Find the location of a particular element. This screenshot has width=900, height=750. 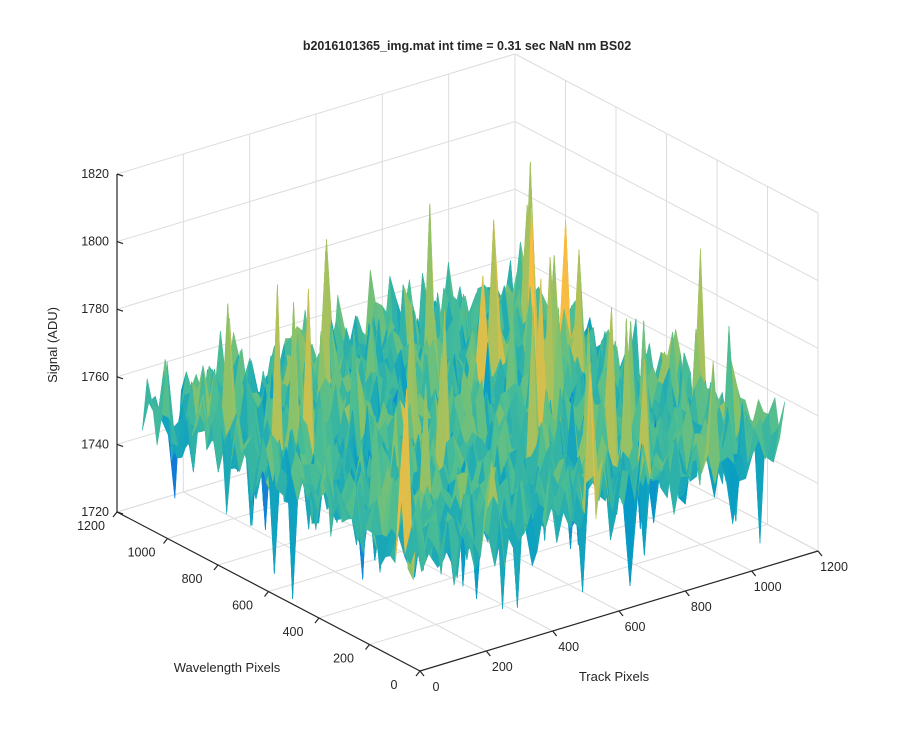

z-tick-label: 1800 is located at coordinates (95, 242).